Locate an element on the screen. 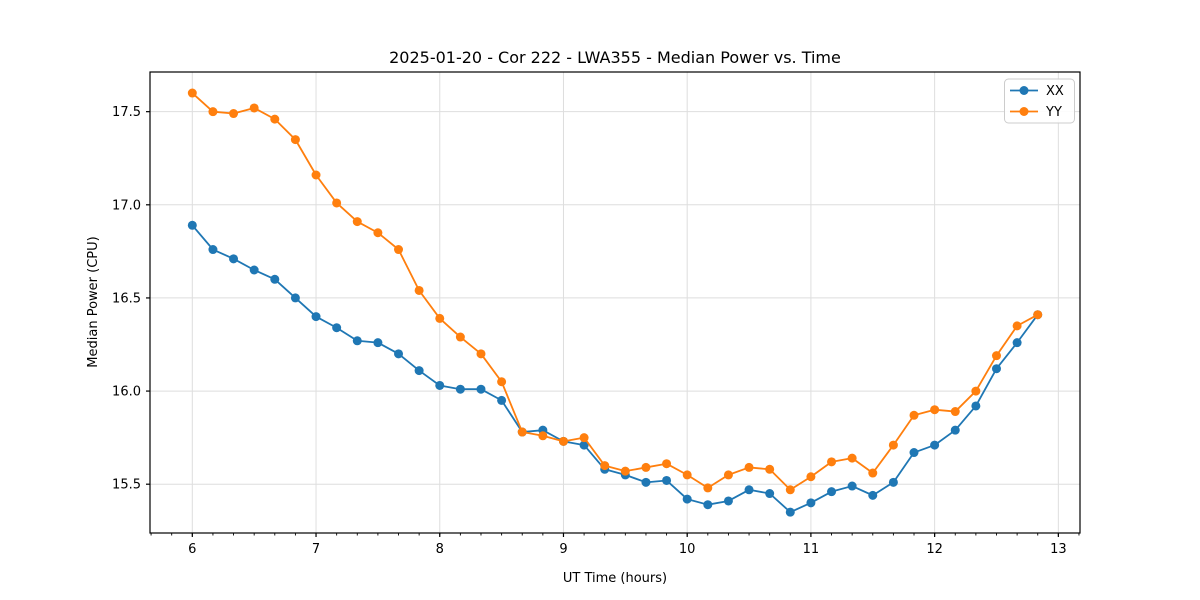 The height and width of the screenshot is (600, 1200). x-tick-label: 10 is located at coordinates (687, 549).